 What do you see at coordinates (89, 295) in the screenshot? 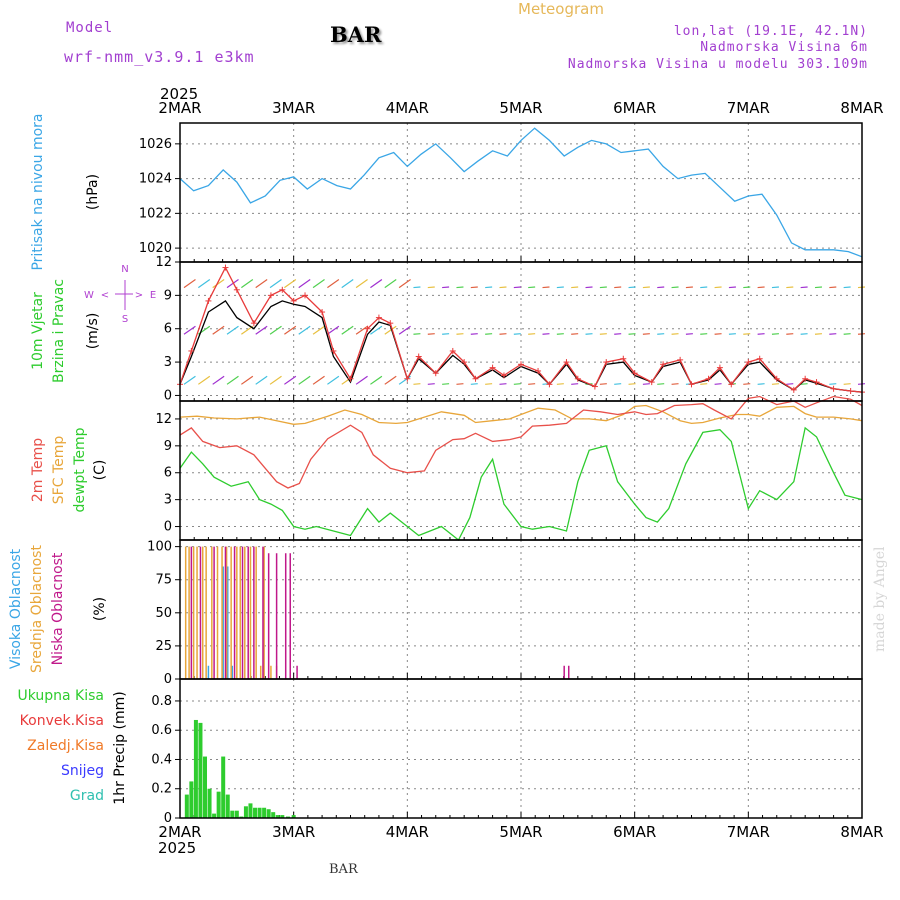
I see `compass-west: W` at bounding box center [89, 295].